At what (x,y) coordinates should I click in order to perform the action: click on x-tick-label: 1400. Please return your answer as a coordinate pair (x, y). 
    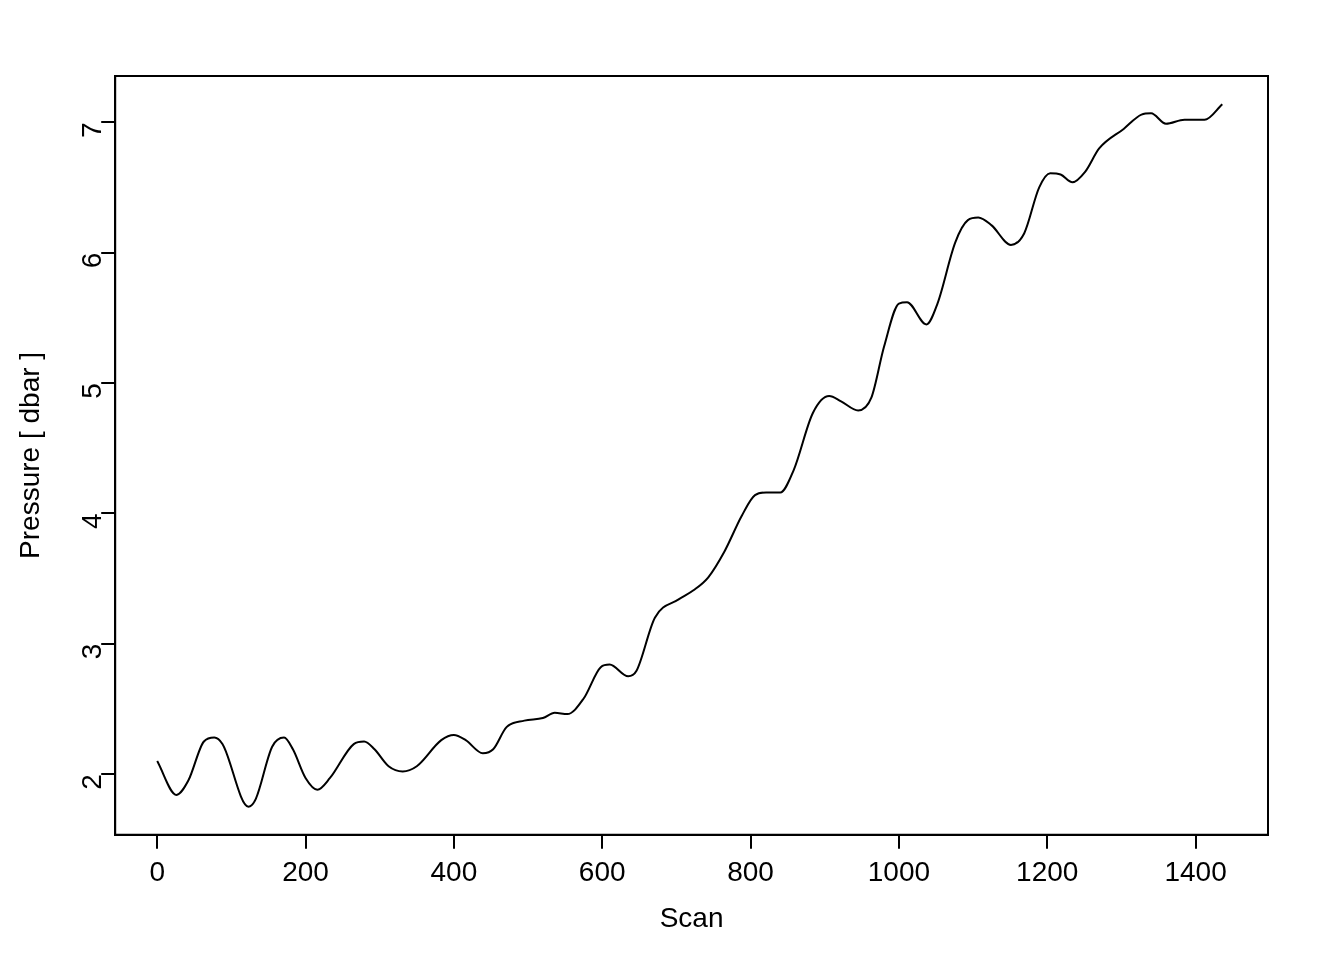
    Looking at the image, I should click on (1195, 872).